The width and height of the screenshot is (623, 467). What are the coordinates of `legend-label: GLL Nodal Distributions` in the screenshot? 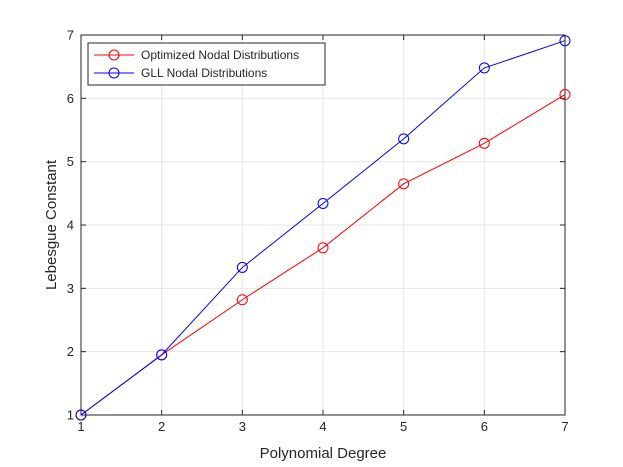 It's located at (204, 73).